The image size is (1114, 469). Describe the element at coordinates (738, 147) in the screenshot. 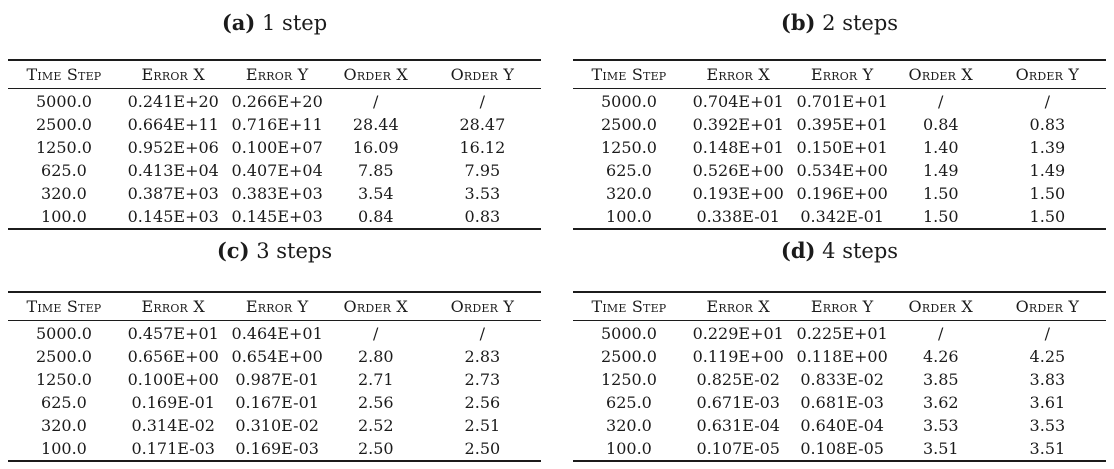

I see `table-cell: 0.148E+01` at that location.